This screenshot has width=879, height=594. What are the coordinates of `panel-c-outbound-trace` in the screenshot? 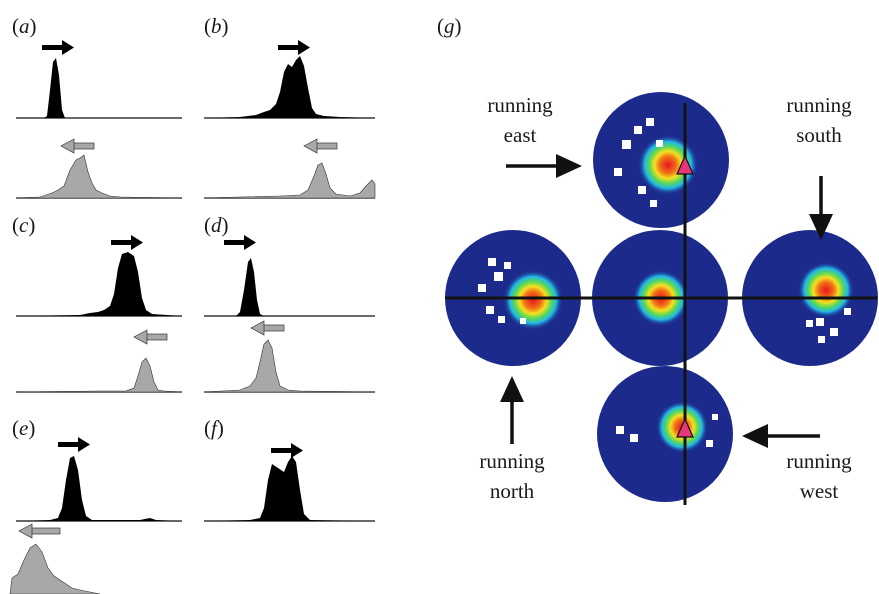 It's located at (99, 284).